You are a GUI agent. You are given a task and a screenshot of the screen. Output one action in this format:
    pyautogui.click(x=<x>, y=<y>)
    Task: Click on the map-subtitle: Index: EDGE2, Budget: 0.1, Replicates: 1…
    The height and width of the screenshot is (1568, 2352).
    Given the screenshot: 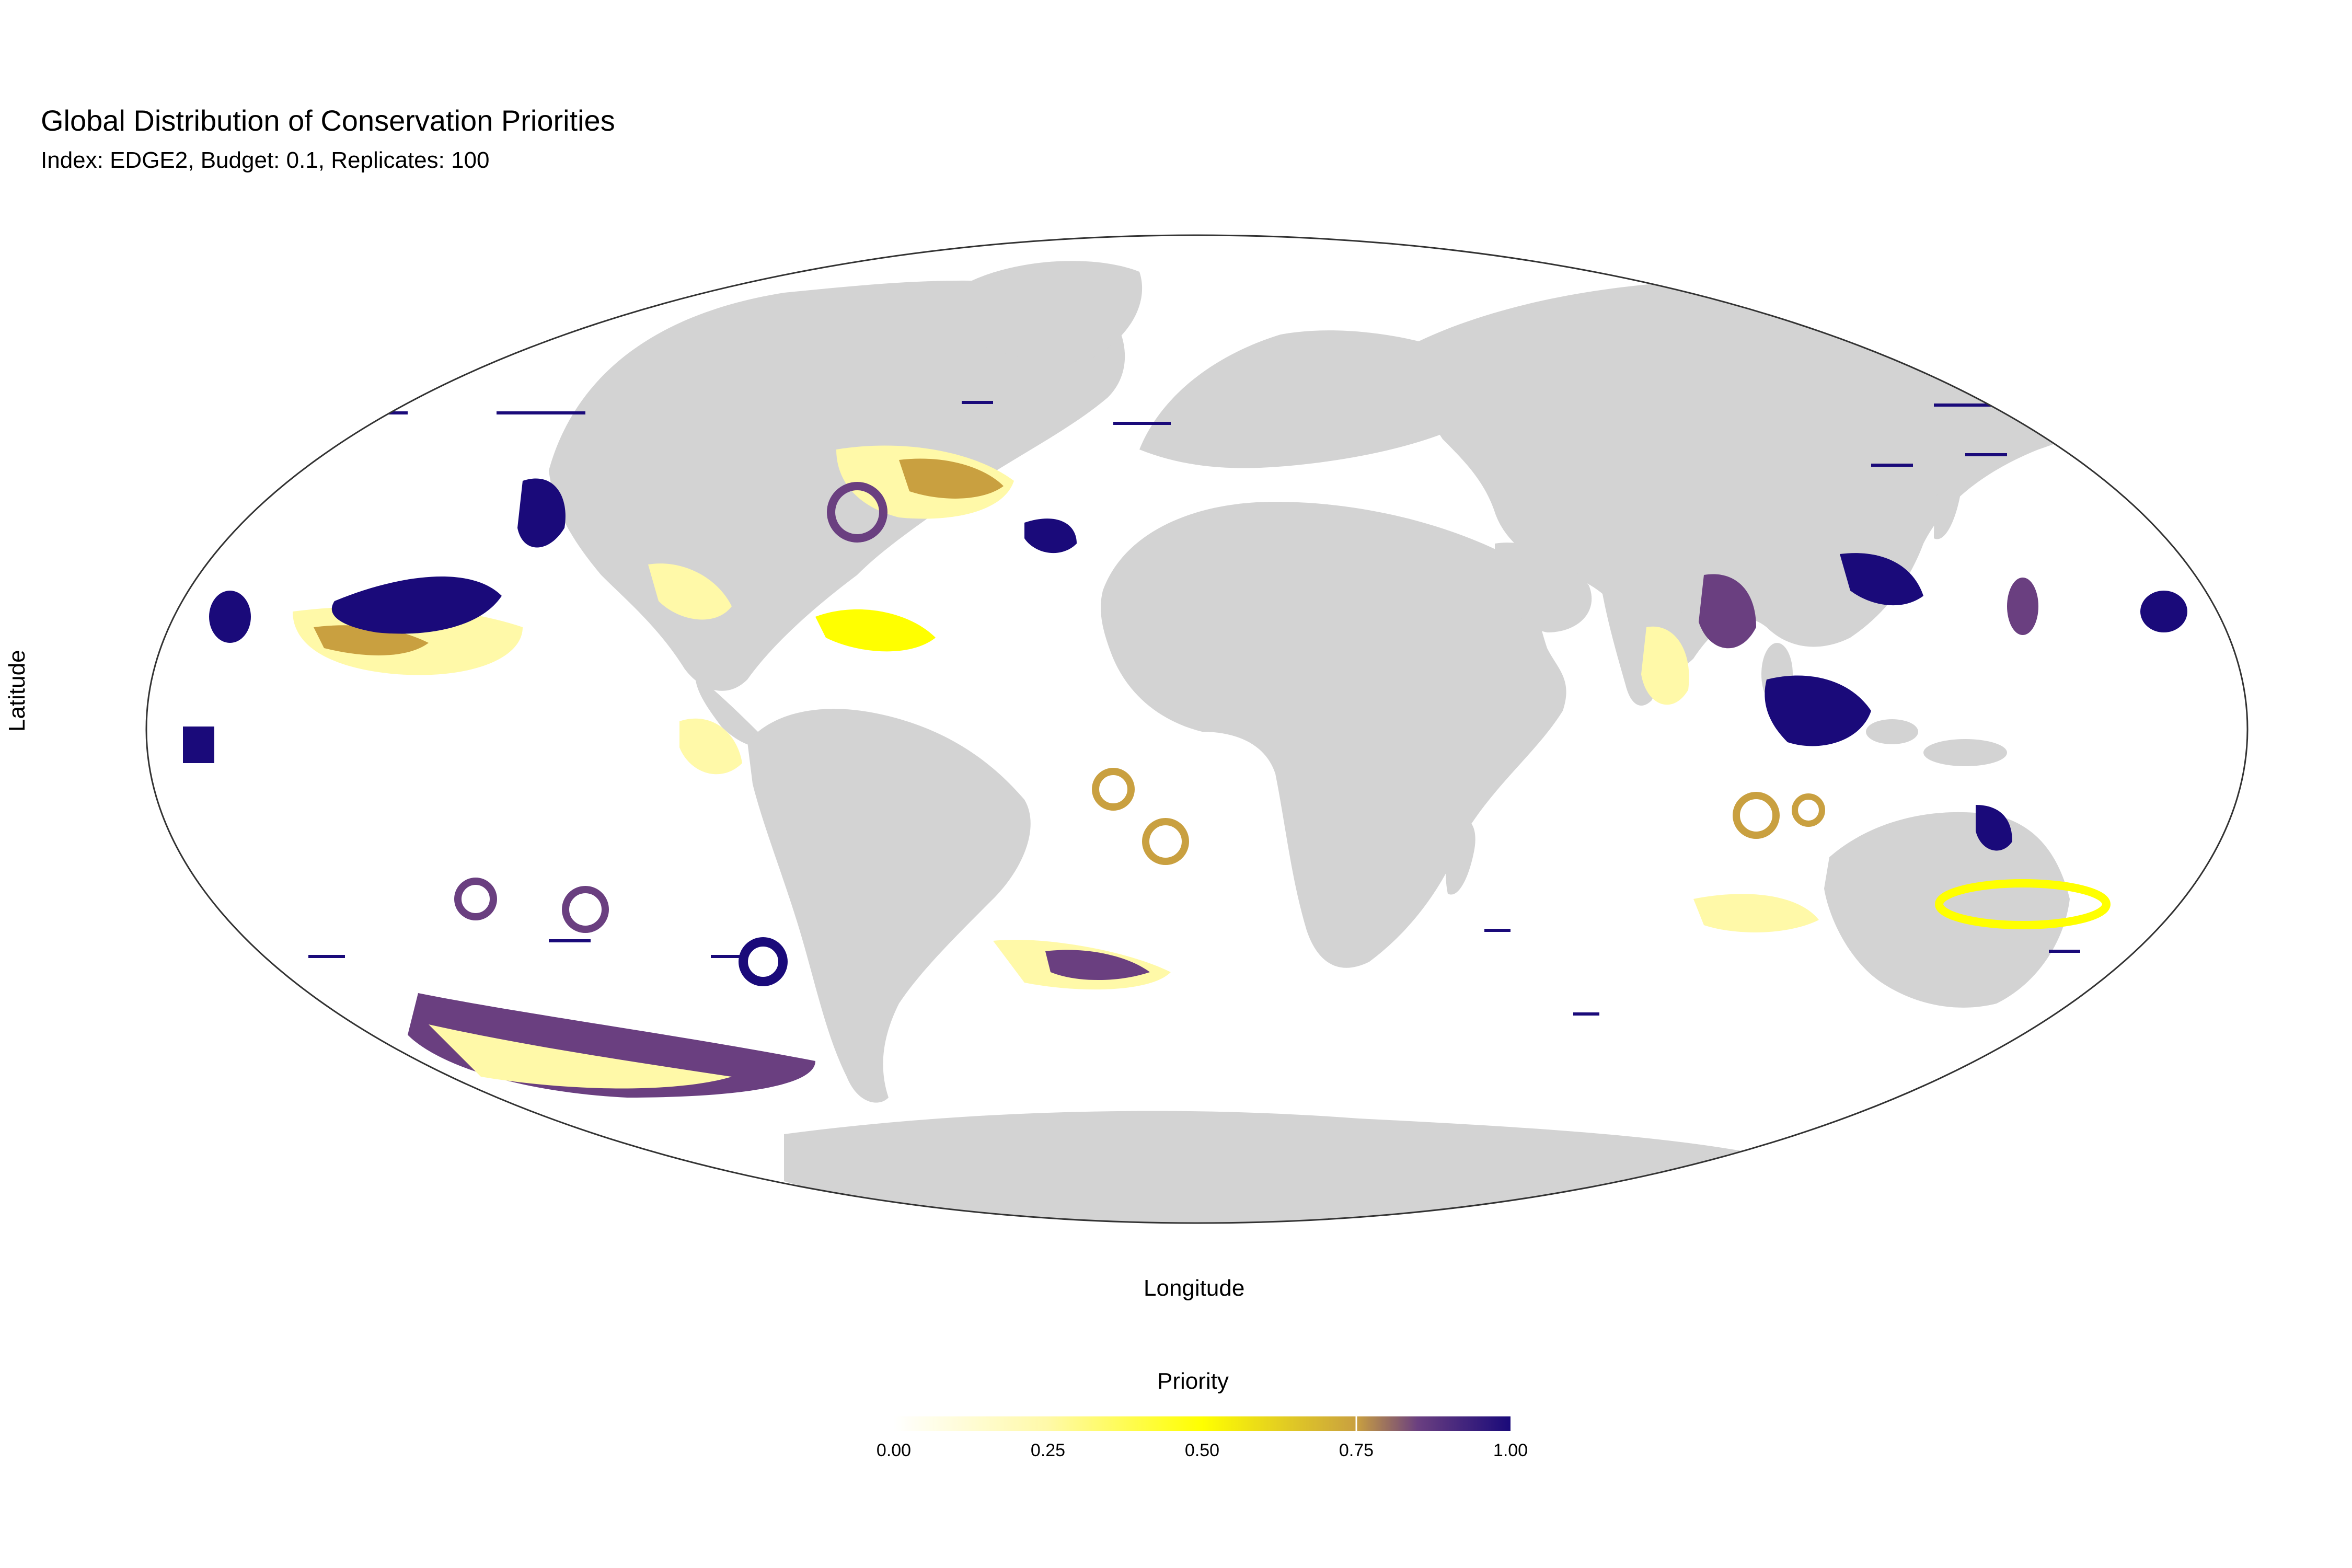 What is the action you would take?
    pyautogui.click(x=265, y=160)
    